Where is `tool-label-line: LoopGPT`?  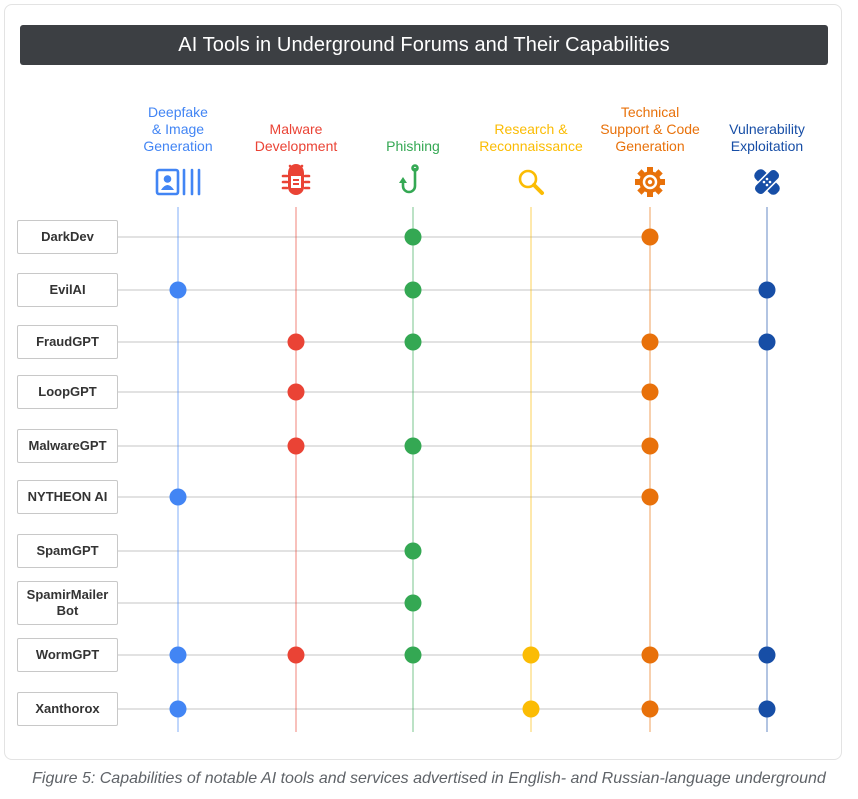 tool-label-line: LoopGPT is located at coordinates (67, 391).